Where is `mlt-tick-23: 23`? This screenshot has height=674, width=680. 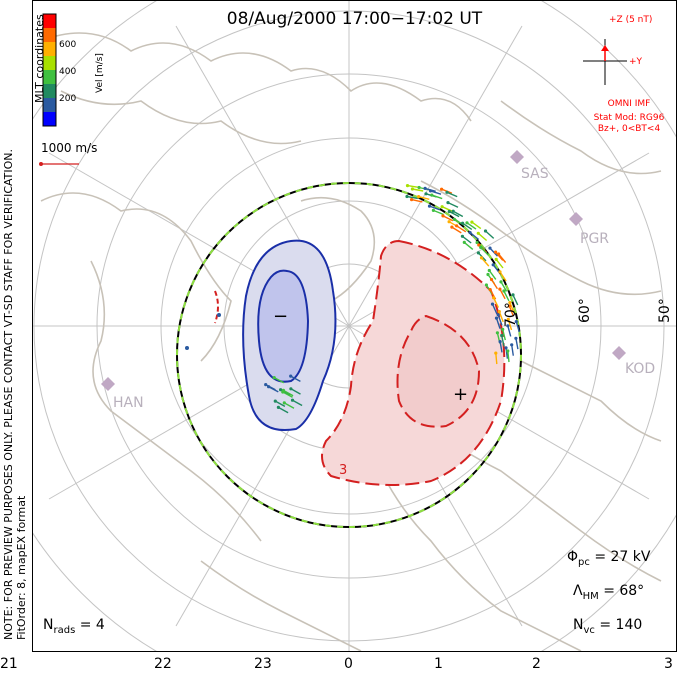 mlt-tick-23: 23 is located at coordinates (263, 664).